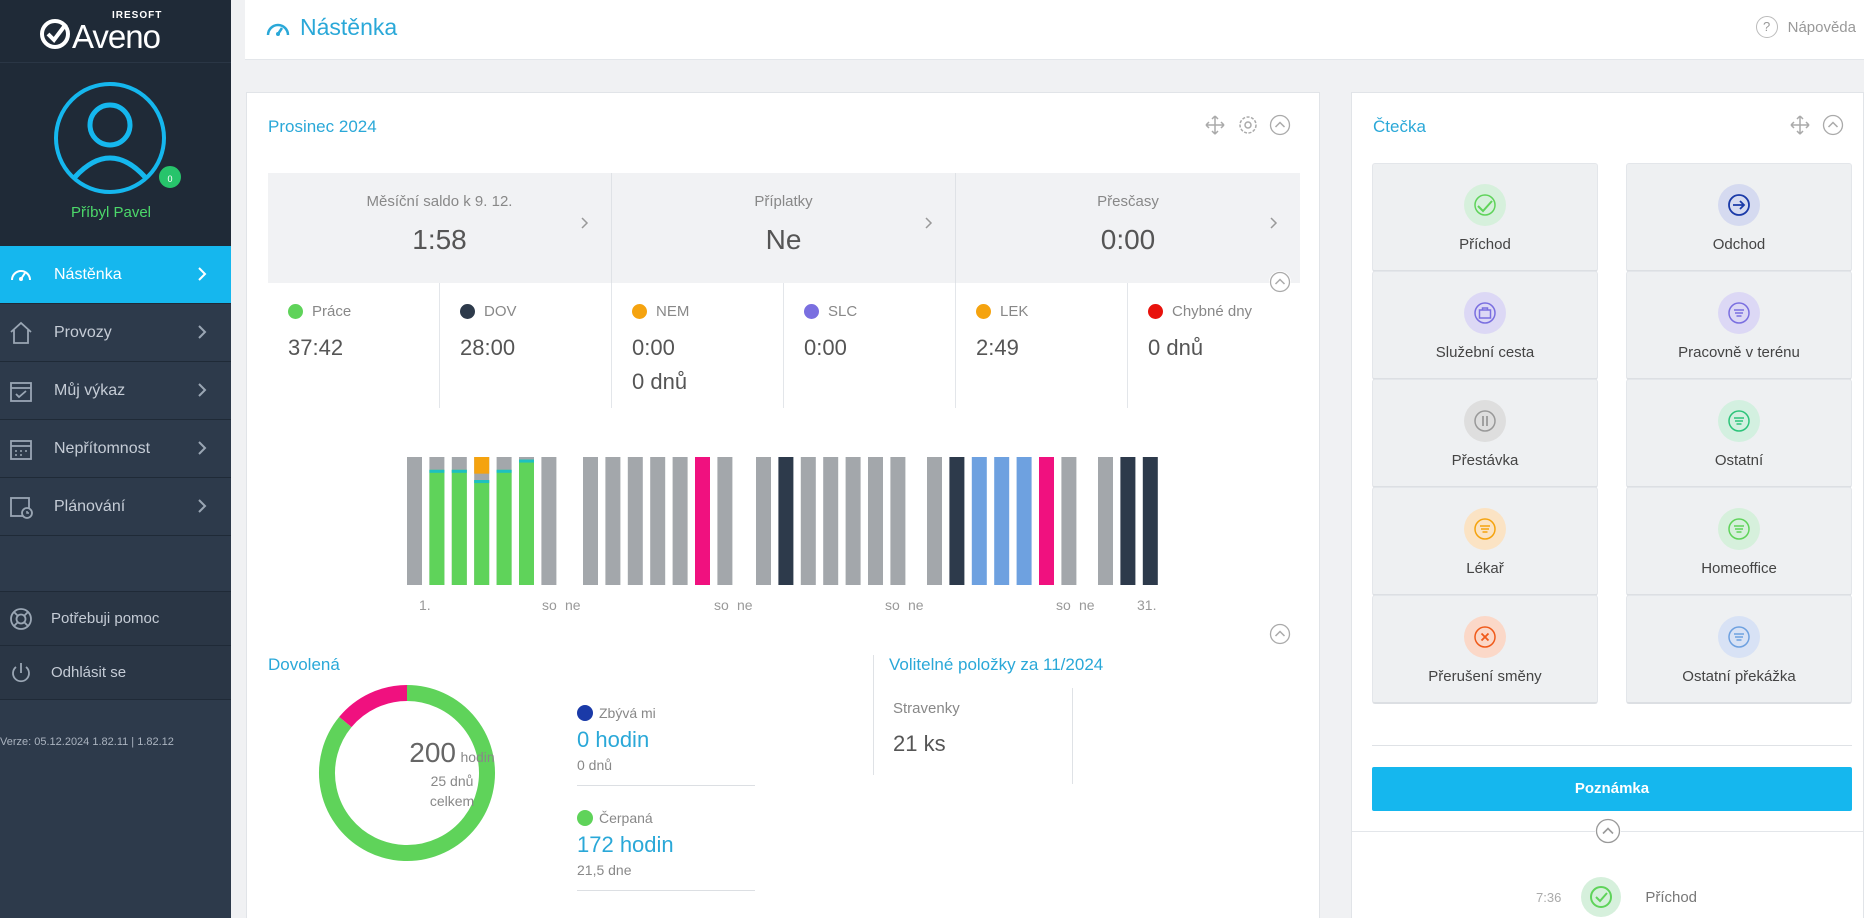  I want to click on category-dov: DOV 28:00, so click(526, 345).